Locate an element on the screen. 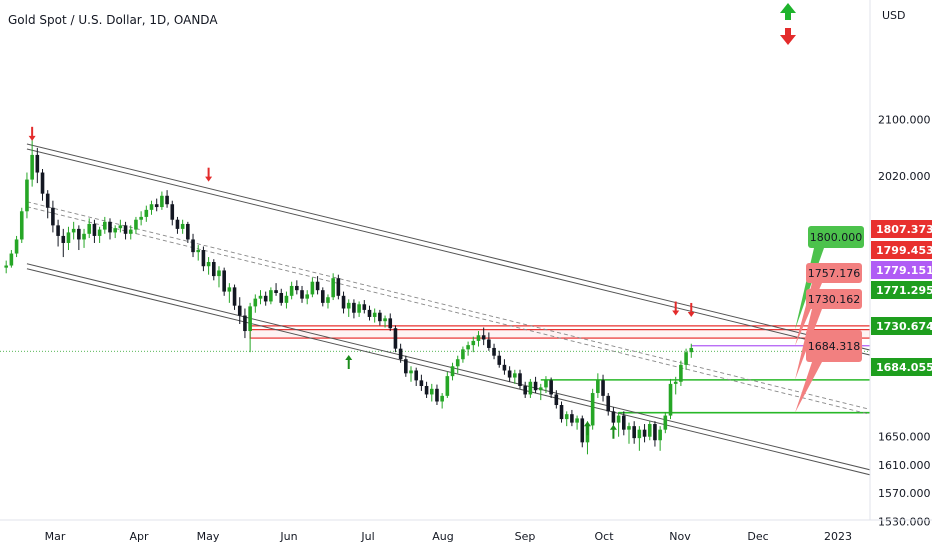  x-tick-label: Nov is located at coordinates (680, 536).